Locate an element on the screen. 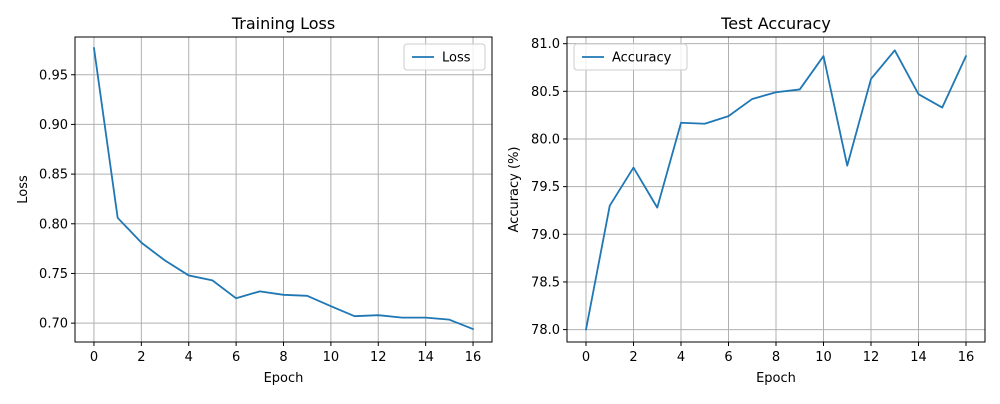 This screenshot has height=404, width=1000. legend-label: Loss is located at coordinates (456, 58).